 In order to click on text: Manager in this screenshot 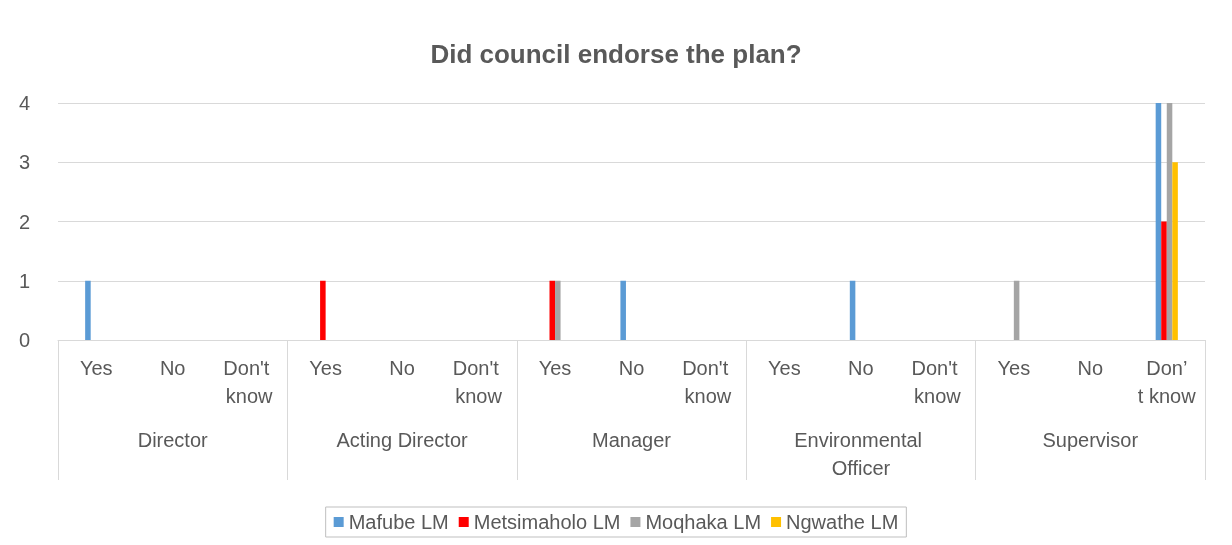, I will do `click(632, 440)`.